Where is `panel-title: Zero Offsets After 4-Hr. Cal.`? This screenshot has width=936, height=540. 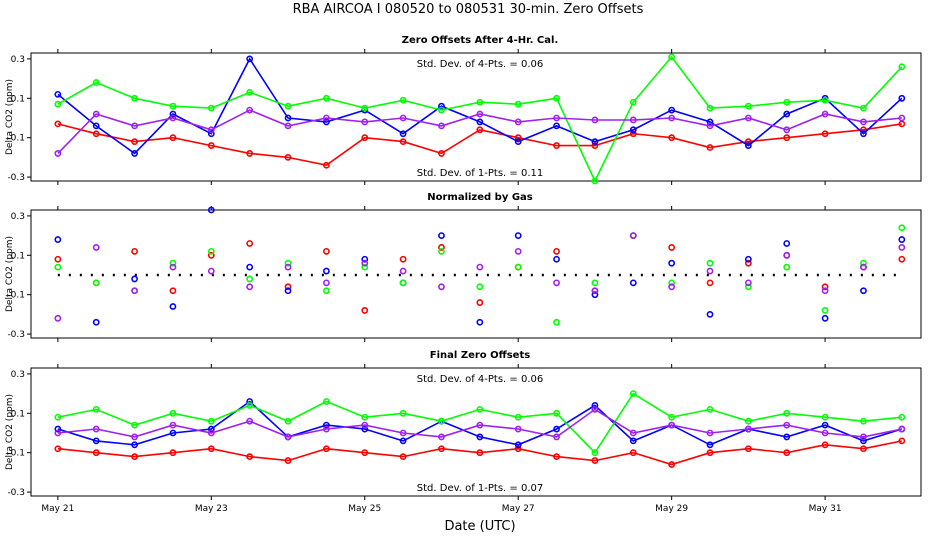
panel-title: Zero Offsets After 4-Hr. Cal. is located at coordinates (480, 40).